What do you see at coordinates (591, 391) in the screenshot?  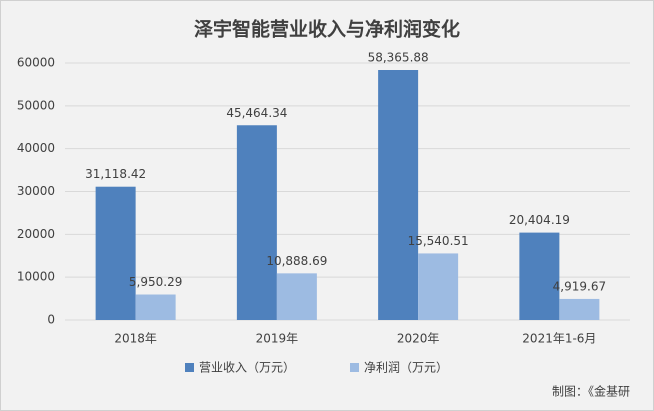 I see `source-note: 制图：《金基研` at bounding box center [591, 391].